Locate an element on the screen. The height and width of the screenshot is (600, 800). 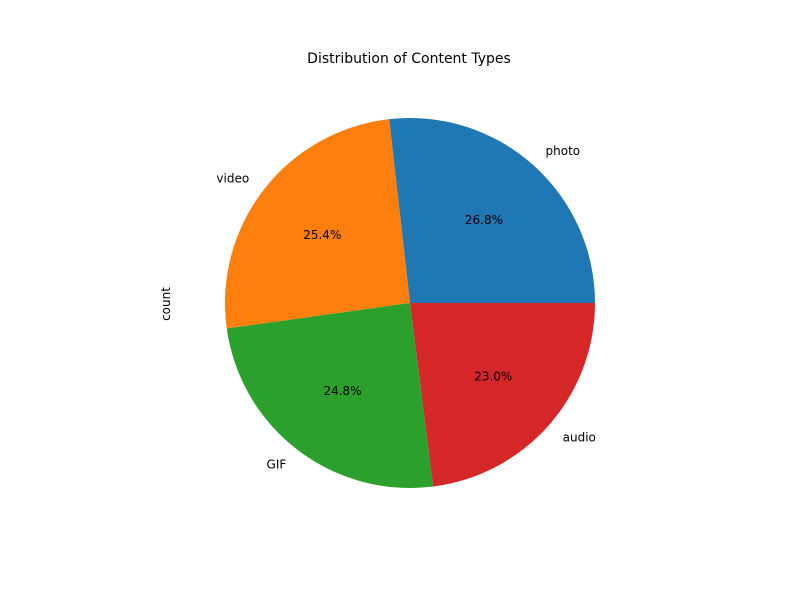
slice-label-audio: audio is located at coordinates (579, 438).